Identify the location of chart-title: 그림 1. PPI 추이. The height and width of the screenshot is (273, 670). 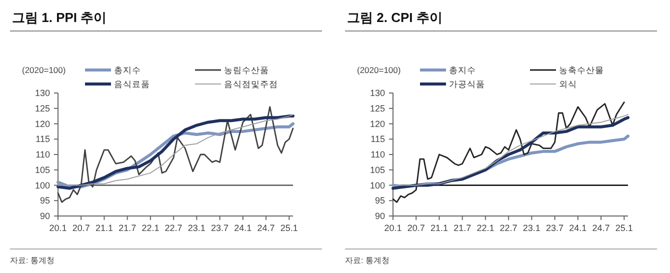
(59, 17).